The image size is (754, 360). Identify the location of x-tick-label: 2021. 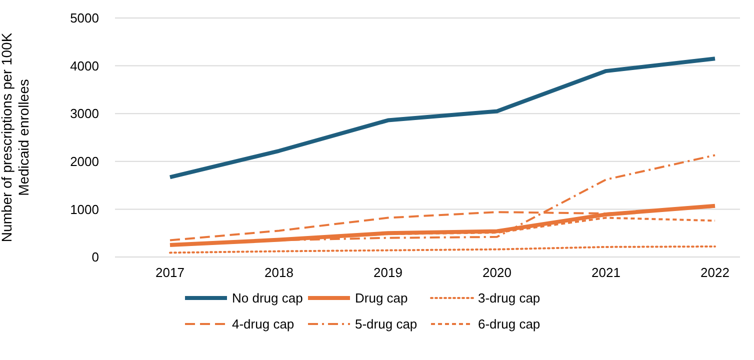
(606, 272).